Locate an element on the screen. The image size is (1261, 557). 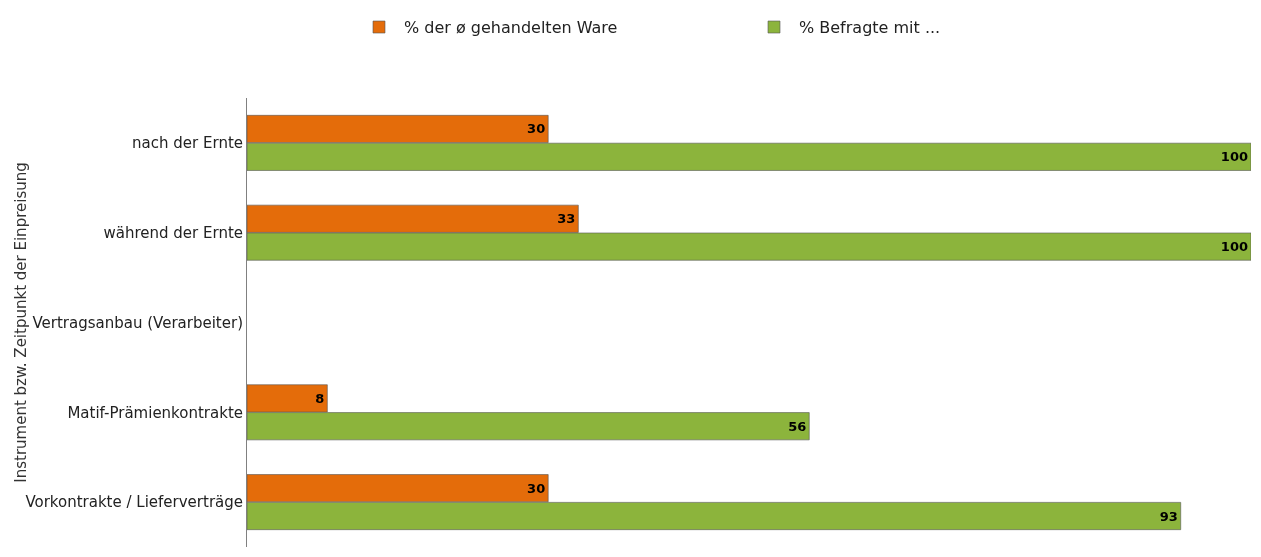
legend-label: % der ø gehandelten Ware is located at coordinates (511, 28).